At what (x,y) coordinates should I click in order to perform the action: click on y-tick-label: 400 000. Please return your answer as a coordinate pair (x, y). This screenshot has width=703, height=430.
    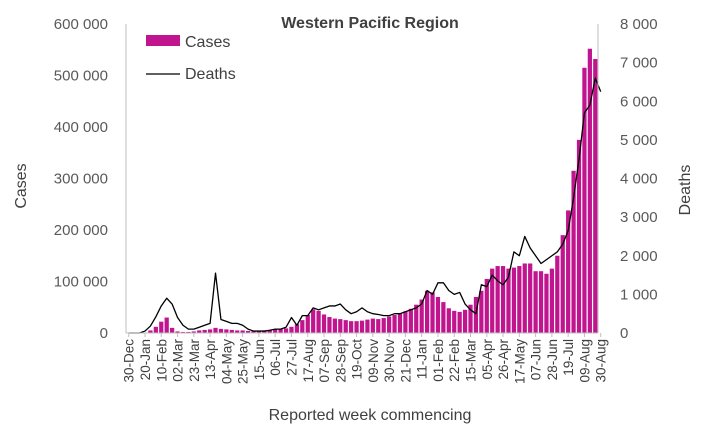
    Looking at the image, I should click on (81, 127).